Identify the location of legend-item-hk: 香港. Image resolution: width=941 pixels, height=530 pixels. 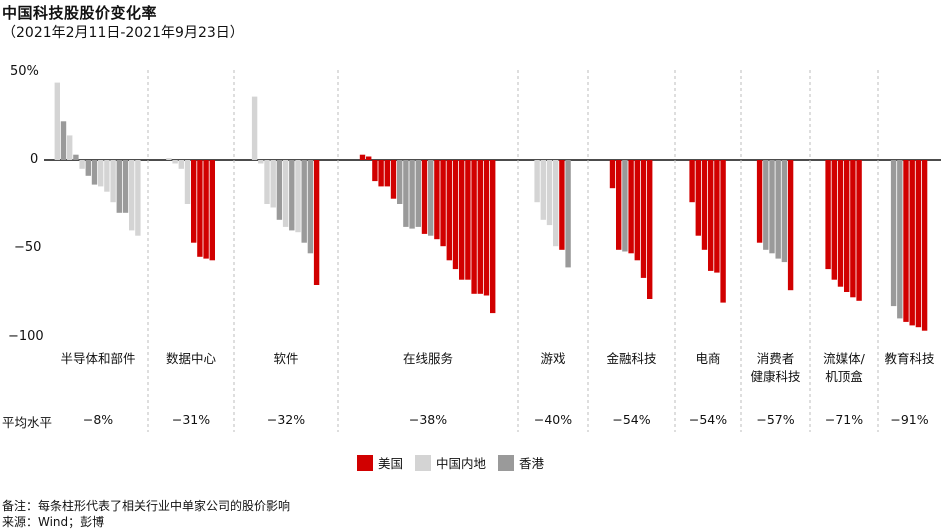
(521, 462).